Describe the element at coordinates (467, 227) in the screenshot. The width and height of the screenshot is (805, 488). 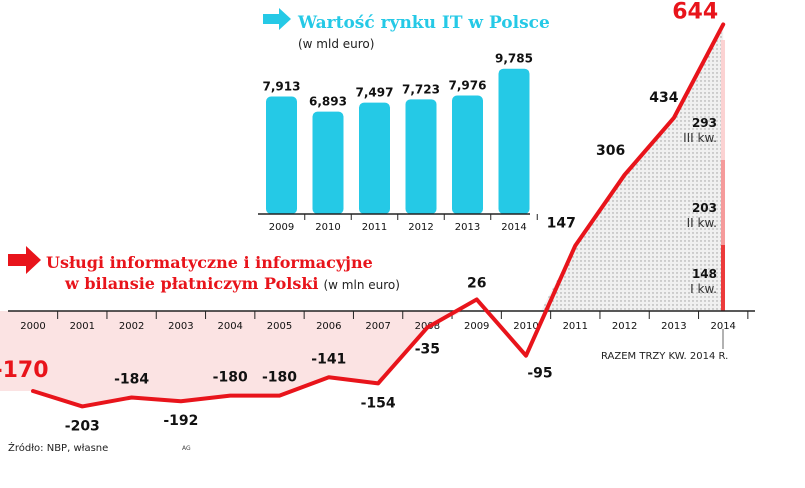
I see `bar-category-label: 2013` at that location.